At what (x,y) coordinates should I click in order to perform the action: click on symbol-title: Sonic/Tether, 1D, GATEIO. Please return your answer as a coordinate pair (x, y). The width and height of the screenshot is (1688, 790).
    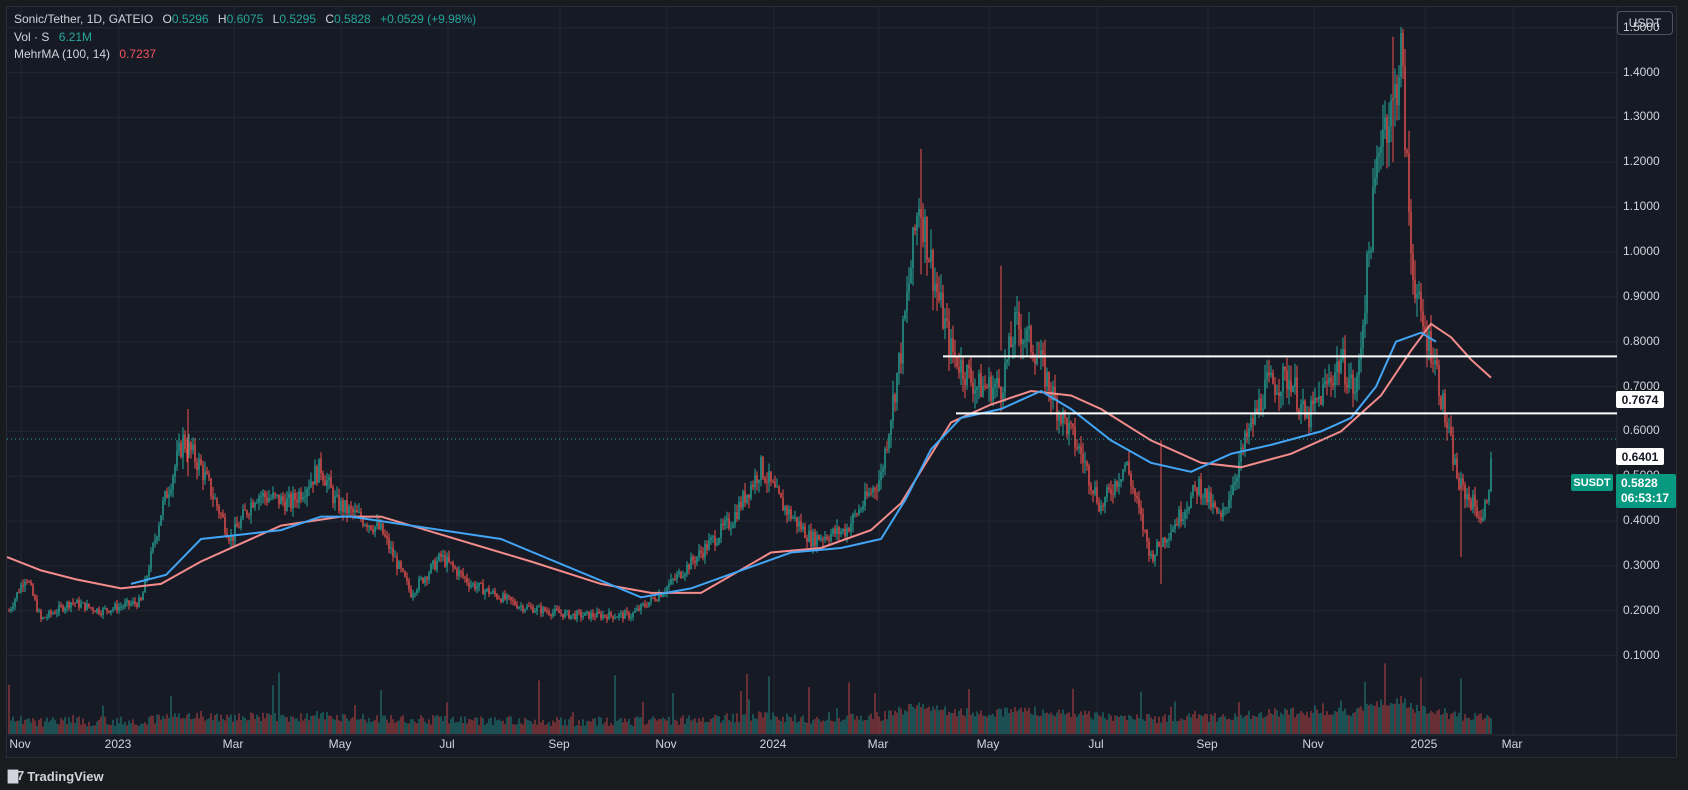
    Looking at the image, I should click on (84, 19).